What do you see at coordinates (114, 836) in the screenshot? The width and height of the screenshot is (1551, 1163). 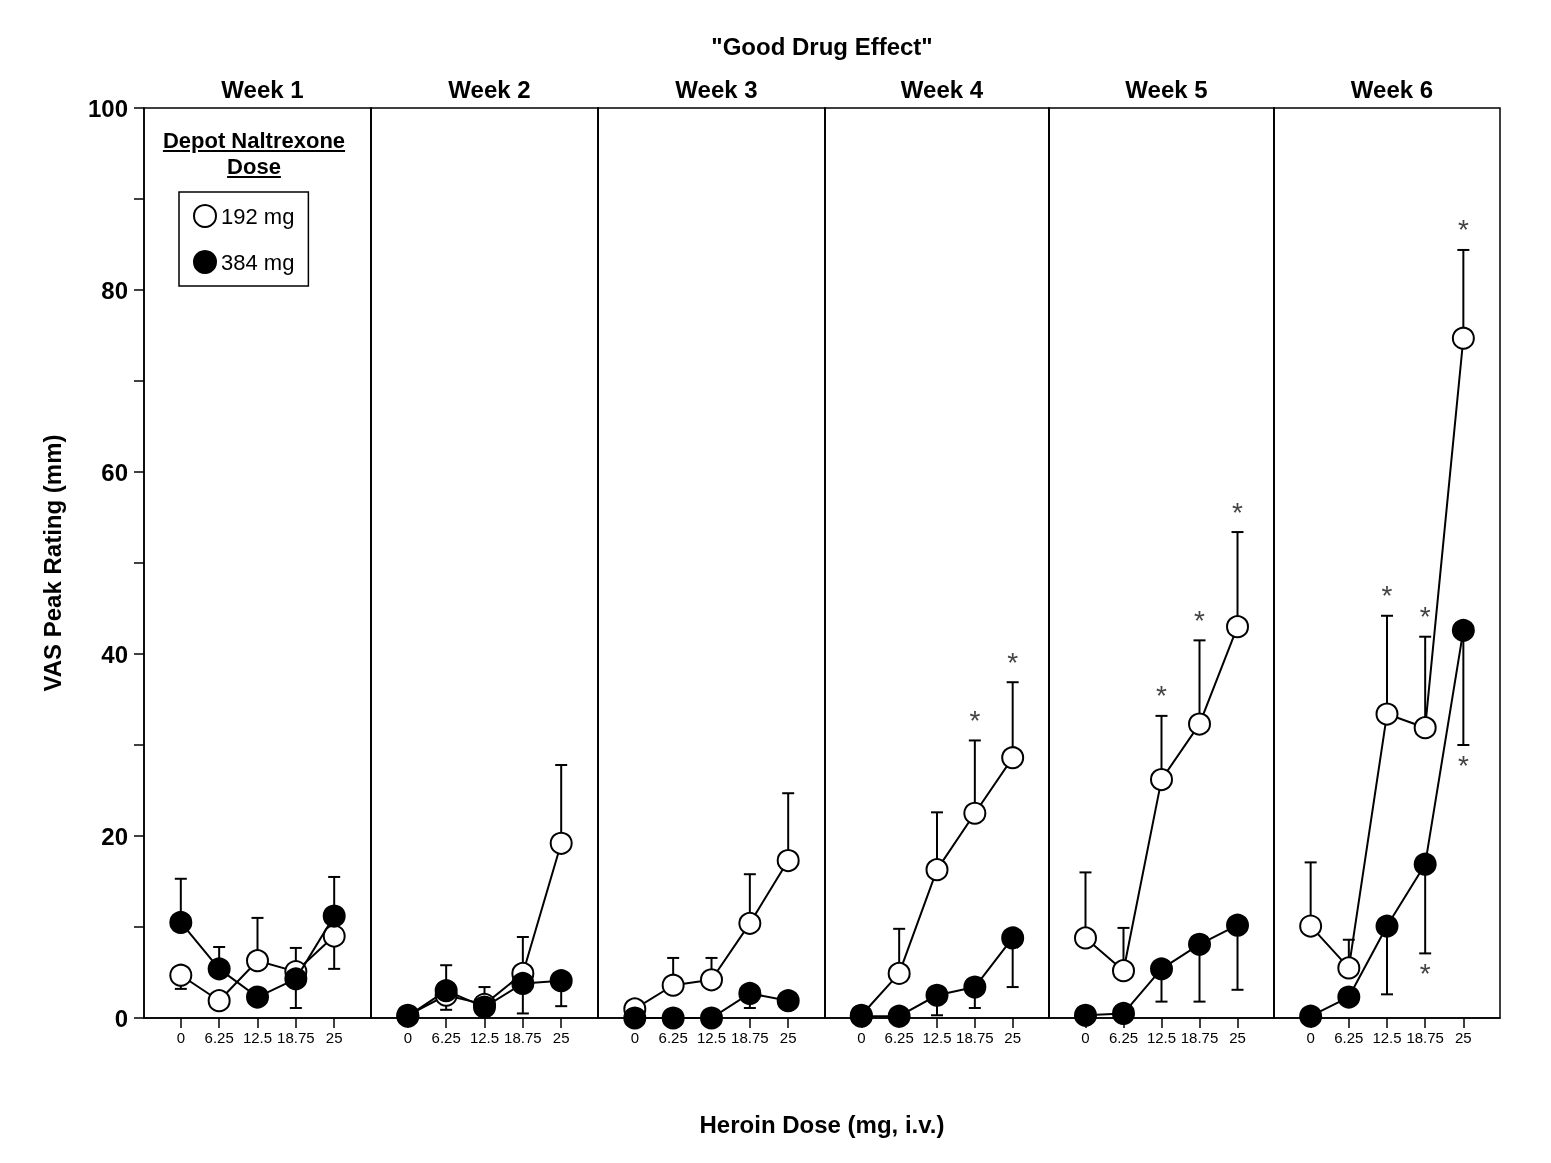 I see `y-tick-label: 20` at bounding box center [114, 836].